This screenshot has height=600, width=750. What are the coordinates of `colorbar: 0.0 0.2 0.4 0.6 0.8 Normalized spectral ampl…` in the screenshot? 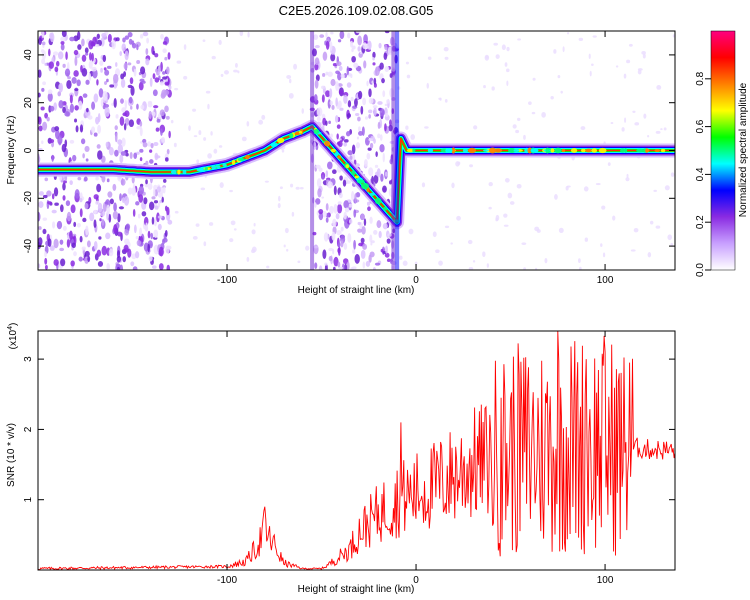 It's located at (722, 153).